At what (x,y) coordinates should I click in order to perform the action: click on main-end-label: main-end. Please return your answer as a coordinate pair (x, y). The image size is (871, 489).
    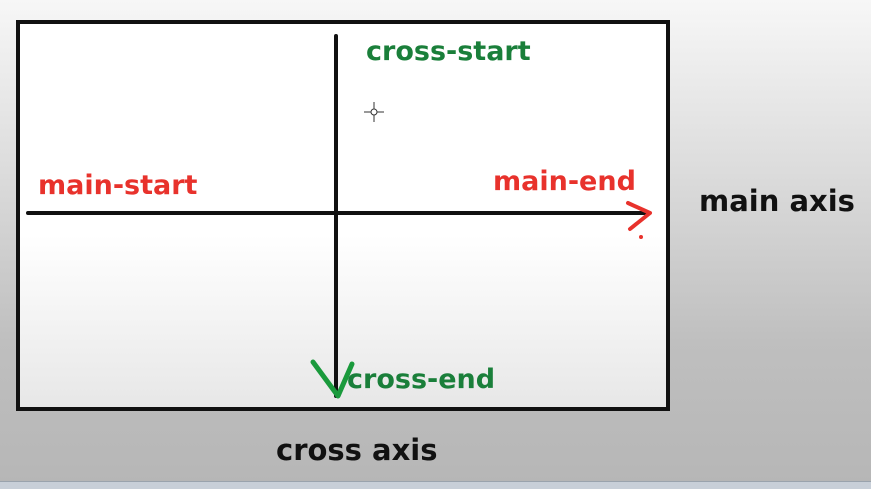
    Looking at the image, I should click on (564, 181).